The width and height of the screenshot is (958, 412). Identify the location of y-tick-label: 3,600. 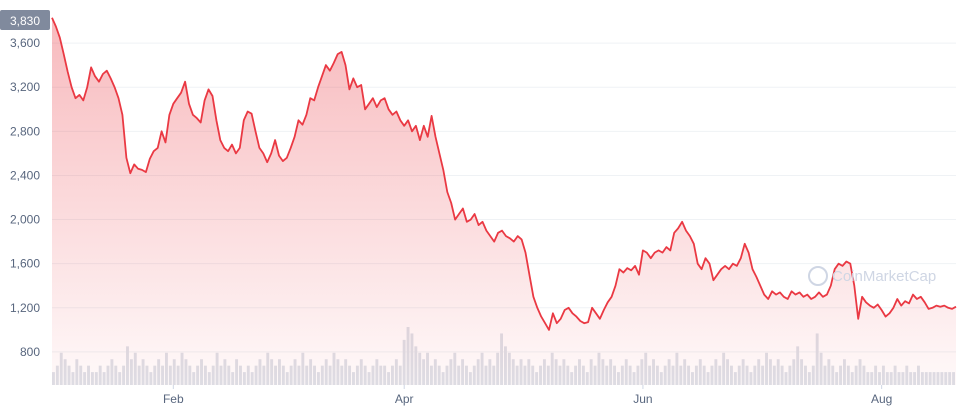
(25, 43).